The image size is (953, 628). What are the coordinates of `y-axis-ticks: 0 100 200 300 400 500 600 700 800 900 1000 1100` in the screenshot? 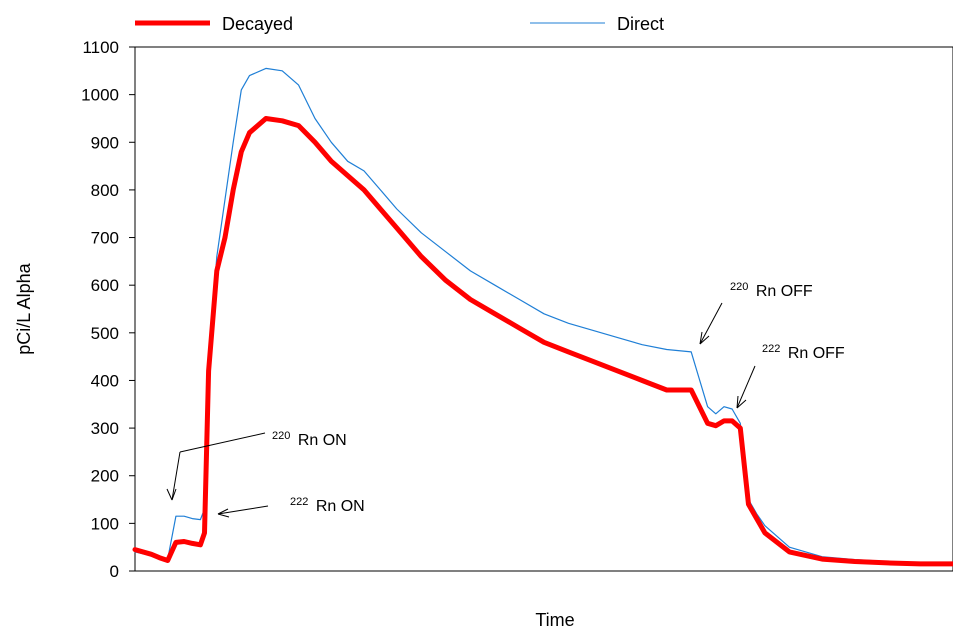 It's located at (108, 309).